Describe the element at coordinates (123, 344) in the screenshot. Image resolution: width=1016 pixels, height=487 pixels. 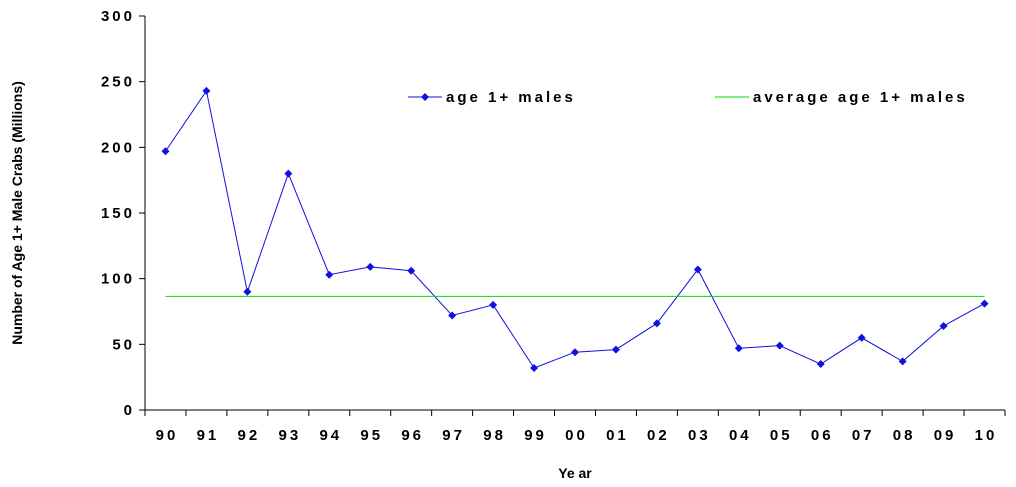
I see `y-tick-label: 50` at that location.